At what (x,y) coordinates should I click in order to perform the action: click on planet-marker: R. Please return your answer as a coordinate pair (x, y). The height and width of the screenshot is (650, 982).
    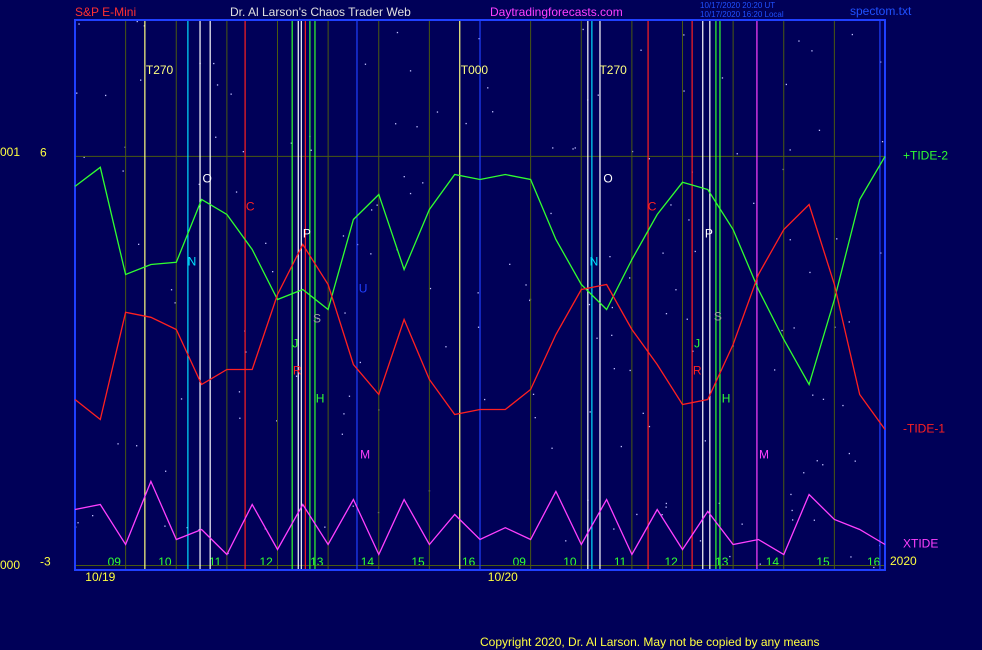
    Looking at the image, I should click on (697, 371).